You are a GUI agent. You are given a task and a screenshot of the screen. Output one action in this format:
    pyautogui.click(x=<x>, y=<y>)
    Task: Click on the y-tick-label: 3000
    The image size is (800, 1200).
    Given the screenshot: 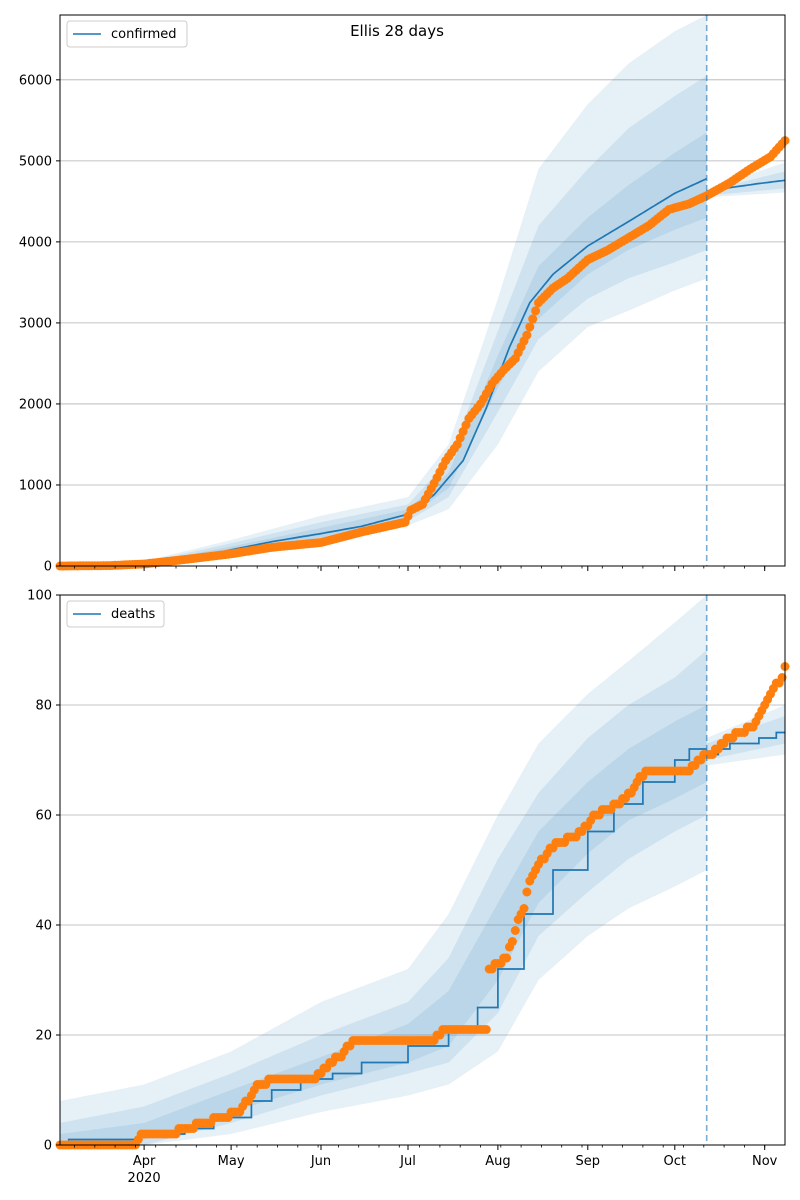 What is the action you would take?
    pyautogui.click(x=35, y=323)
    